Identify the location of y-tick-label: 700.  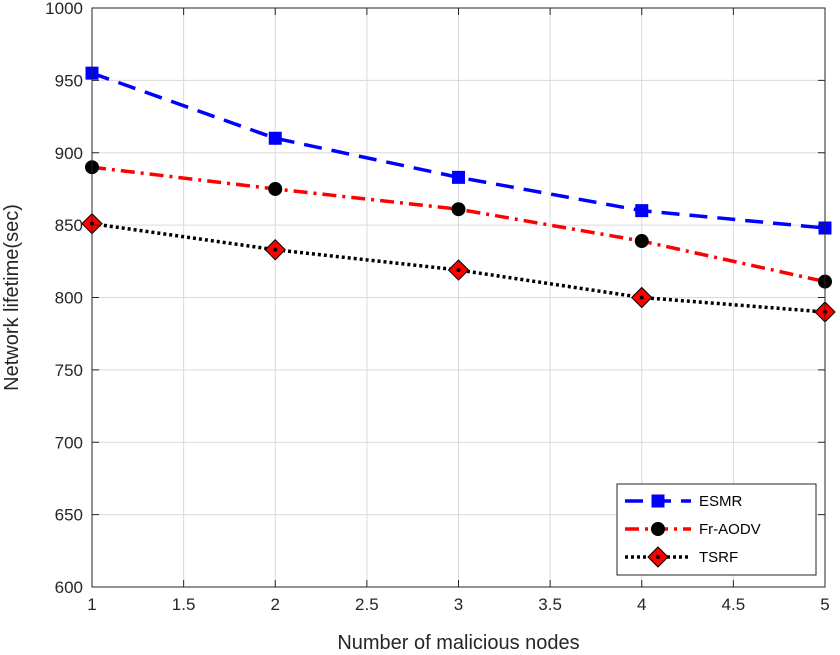
(69, 442).